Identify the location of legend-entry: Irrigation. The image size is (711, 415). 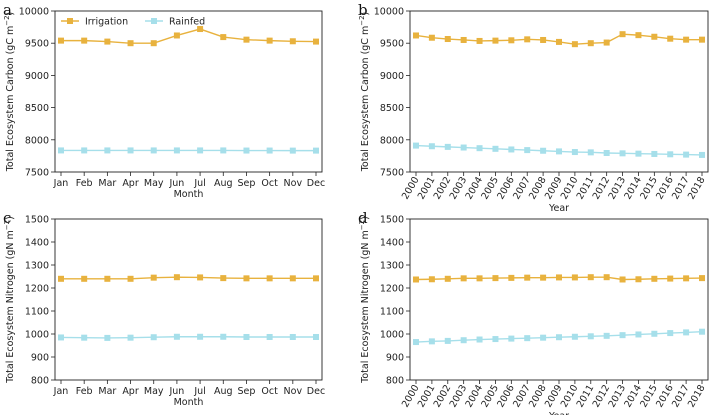
(106, 22).